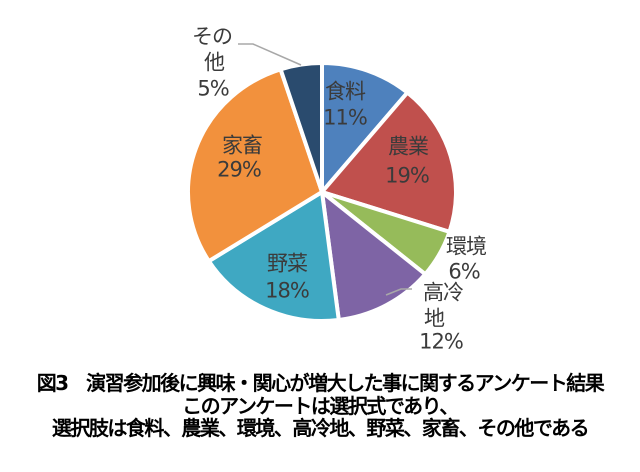 This screenshot has width=640, height=472. What do you see at coordinates (434, 318) in the screenshot?
I see `slice-label-highland-line-2: 地` at bounding box center [434, 318].